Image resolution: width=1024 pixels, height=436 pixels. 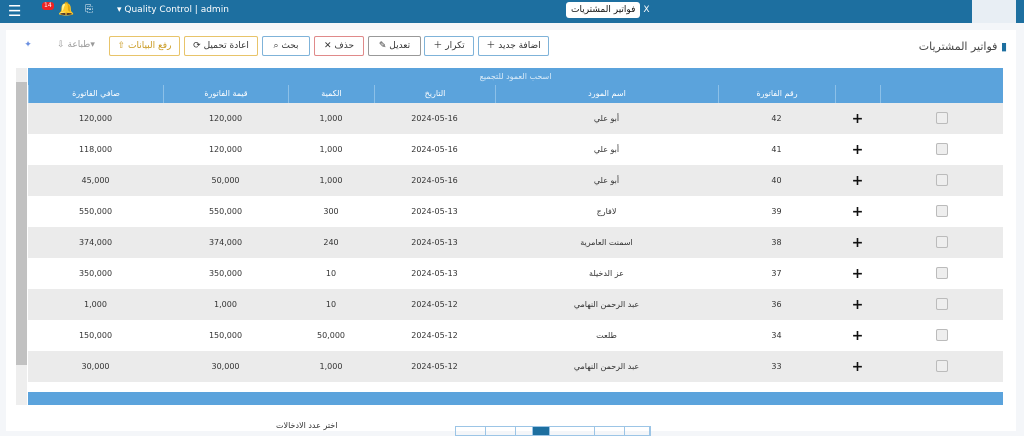 What do you see at coordinates (286, 46) in the screenshot?
I see `search-button: ⌕ بحث` at bounding box center [286, 46].